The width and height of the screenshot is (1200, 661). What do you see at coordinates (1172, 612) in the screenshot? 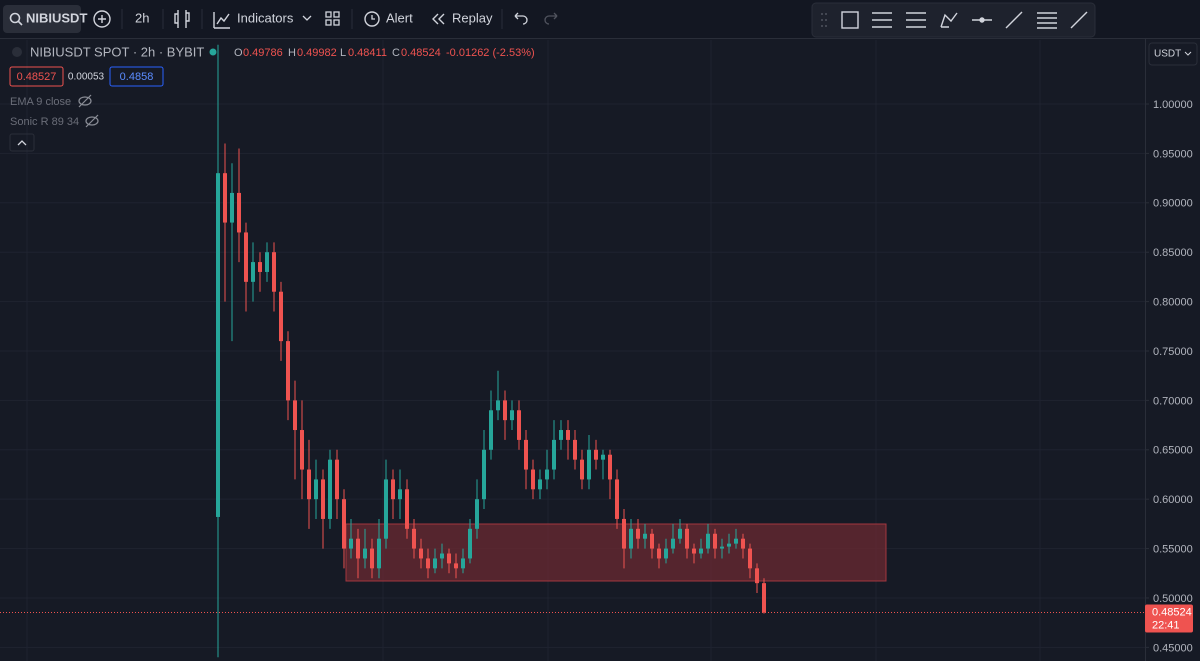
I see `last-price: 0.48524` at bounding box center [1172, 612].